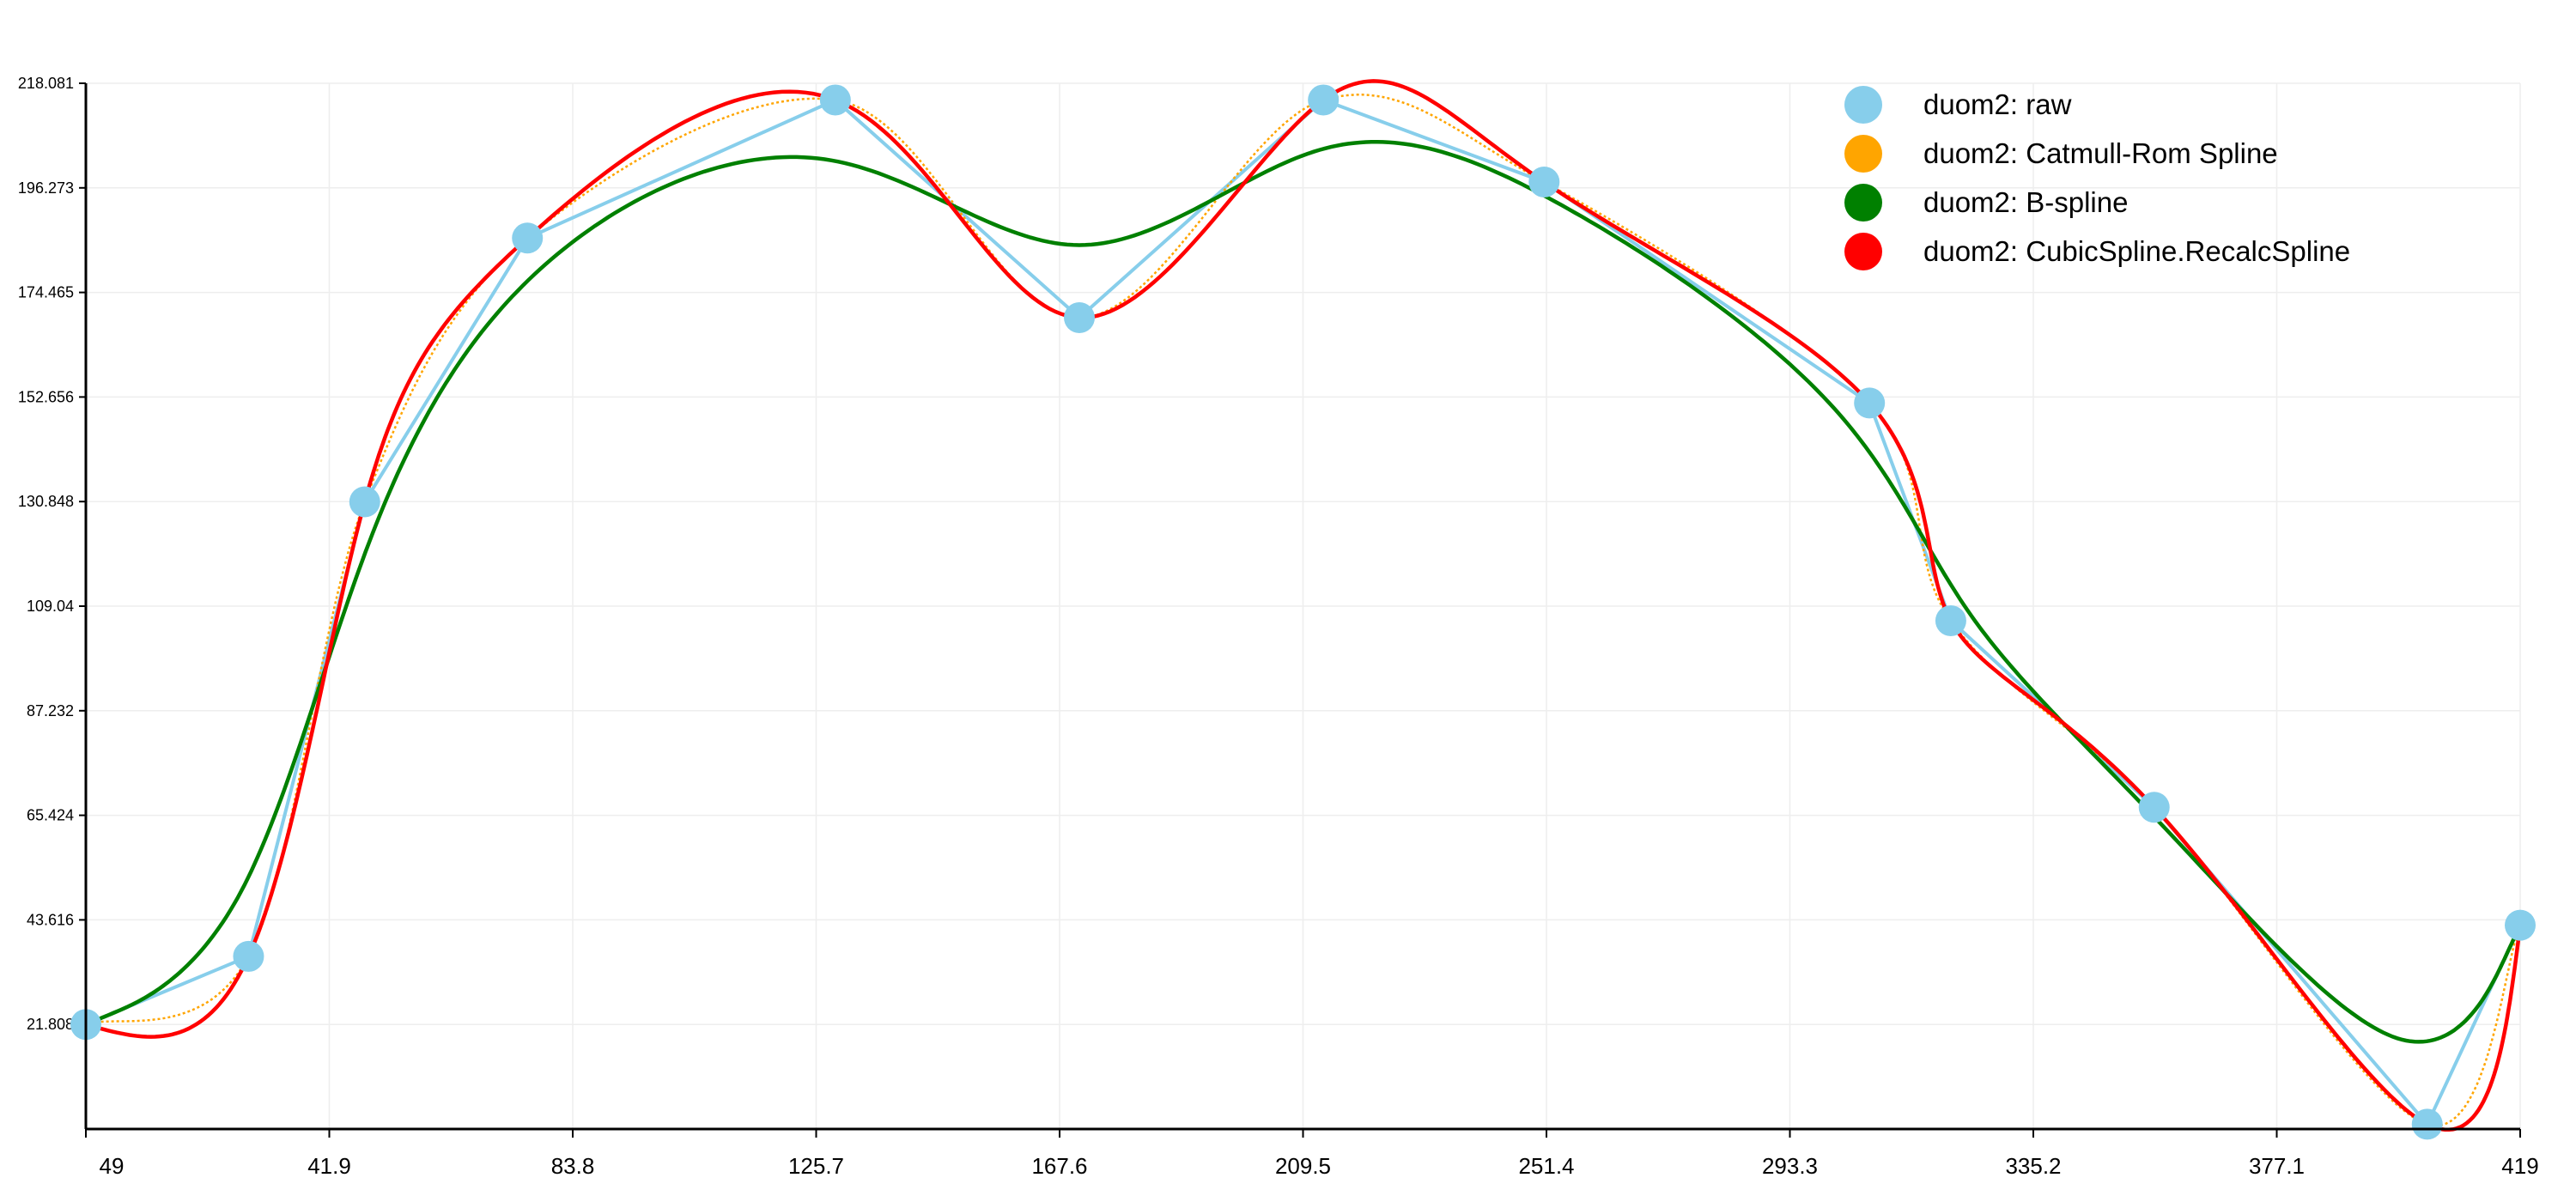 This screenshot has width=2576, height=1202. Describe the element at coordinates (46, 292) in the screenshot. I see `y-tick-label: 174.465` at that location.